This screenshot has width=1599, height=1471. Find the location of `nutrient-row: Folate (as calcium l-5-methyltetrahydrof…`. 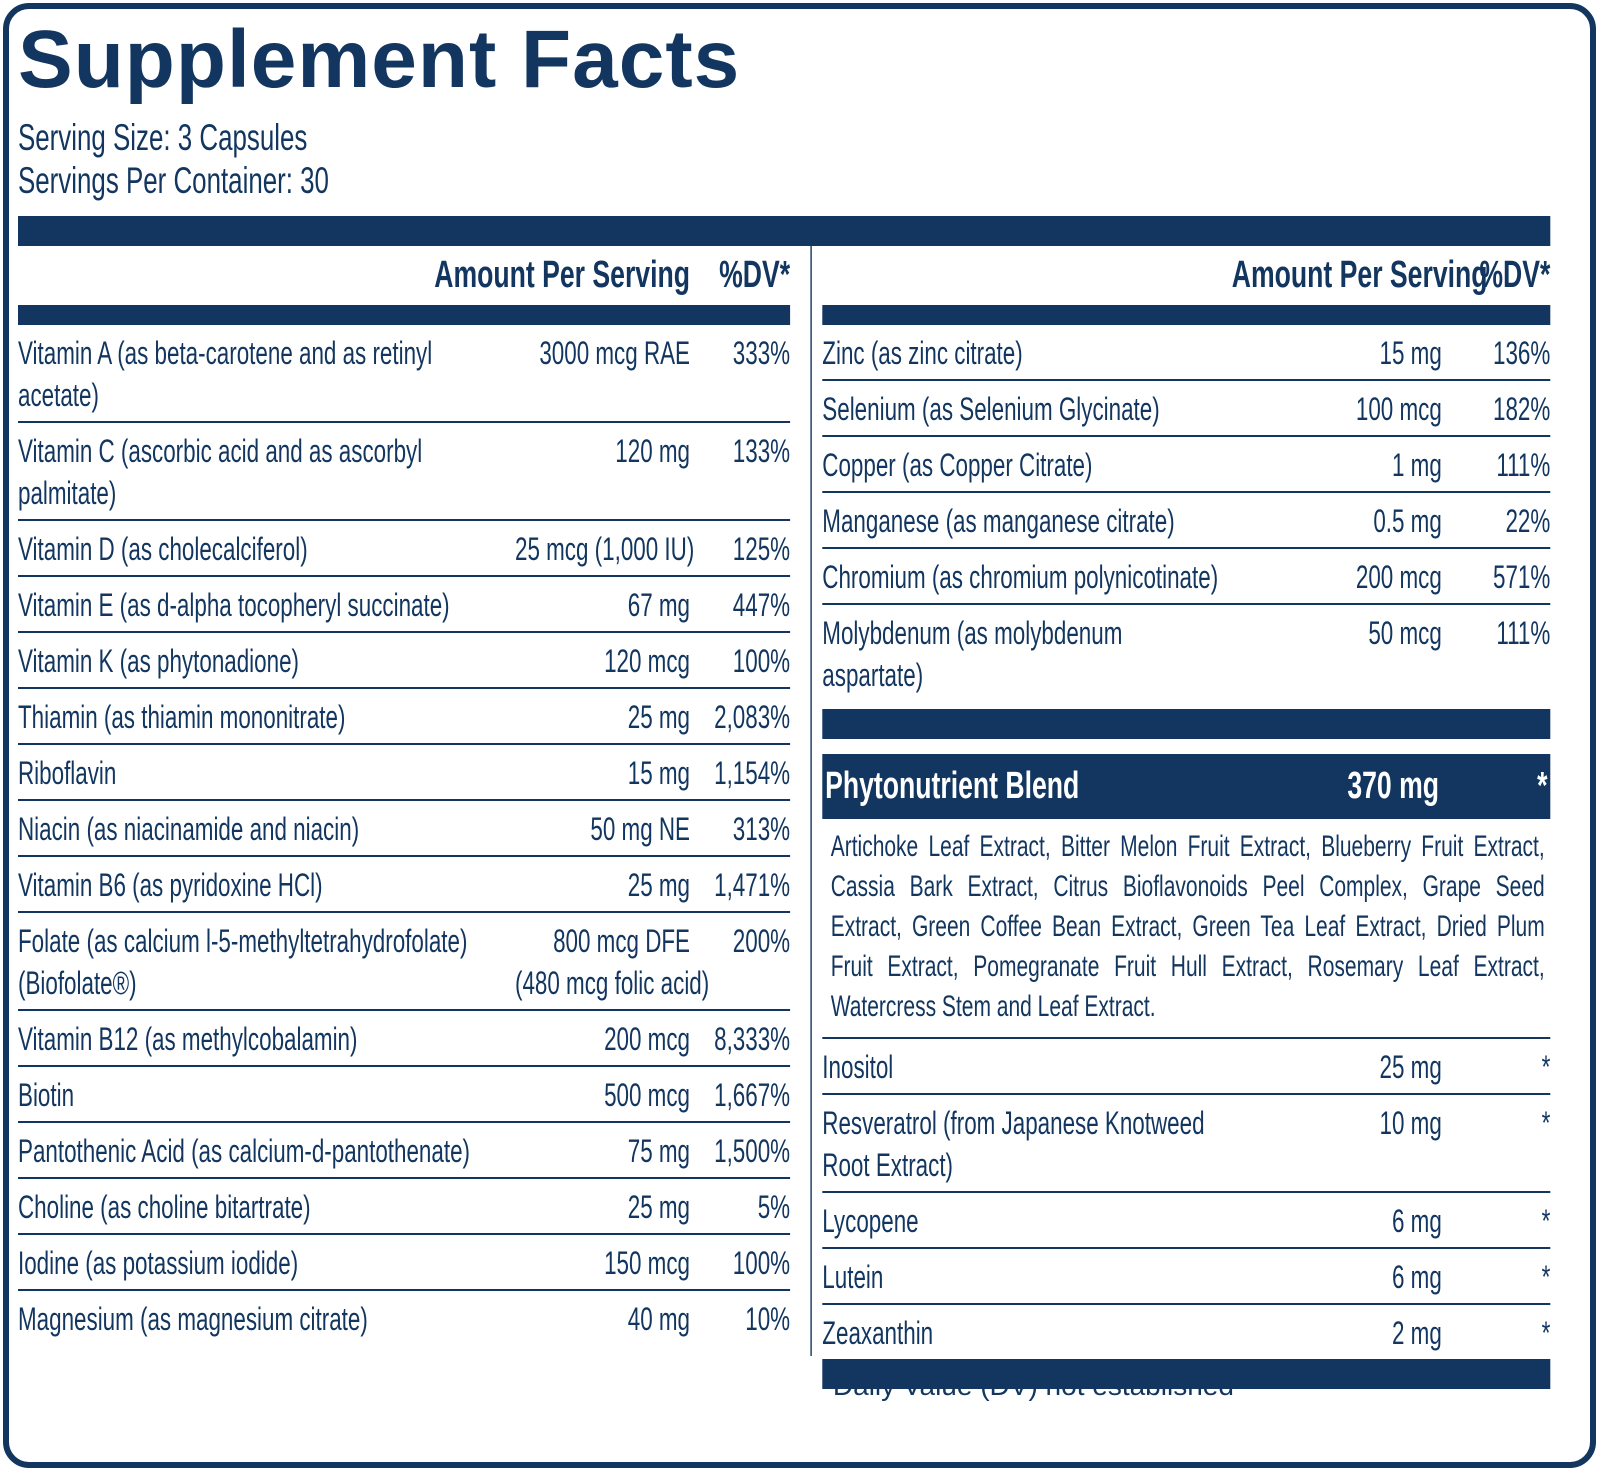

nutrient-row: Folate (as calcium l-5-methyltetrahydrof… is located at coordinates (404, 962).